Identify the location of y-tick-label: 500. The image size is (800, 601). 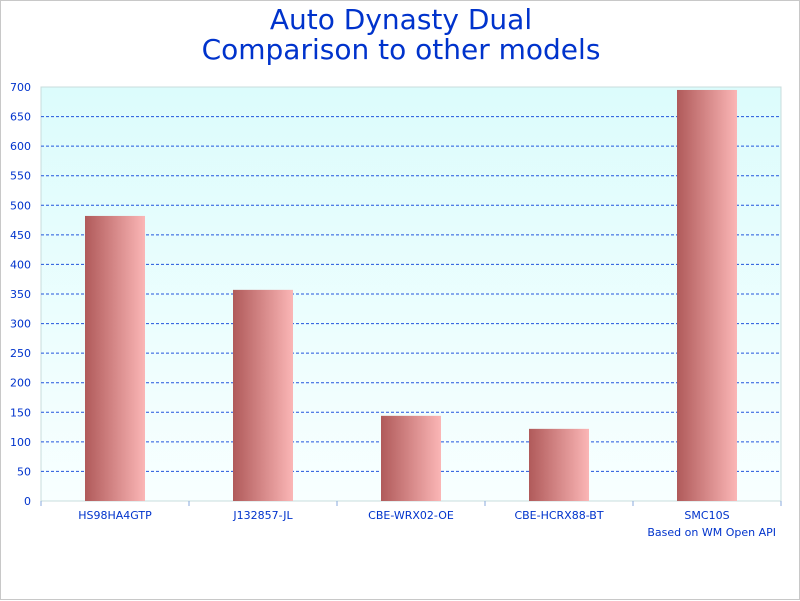
(20, 205).